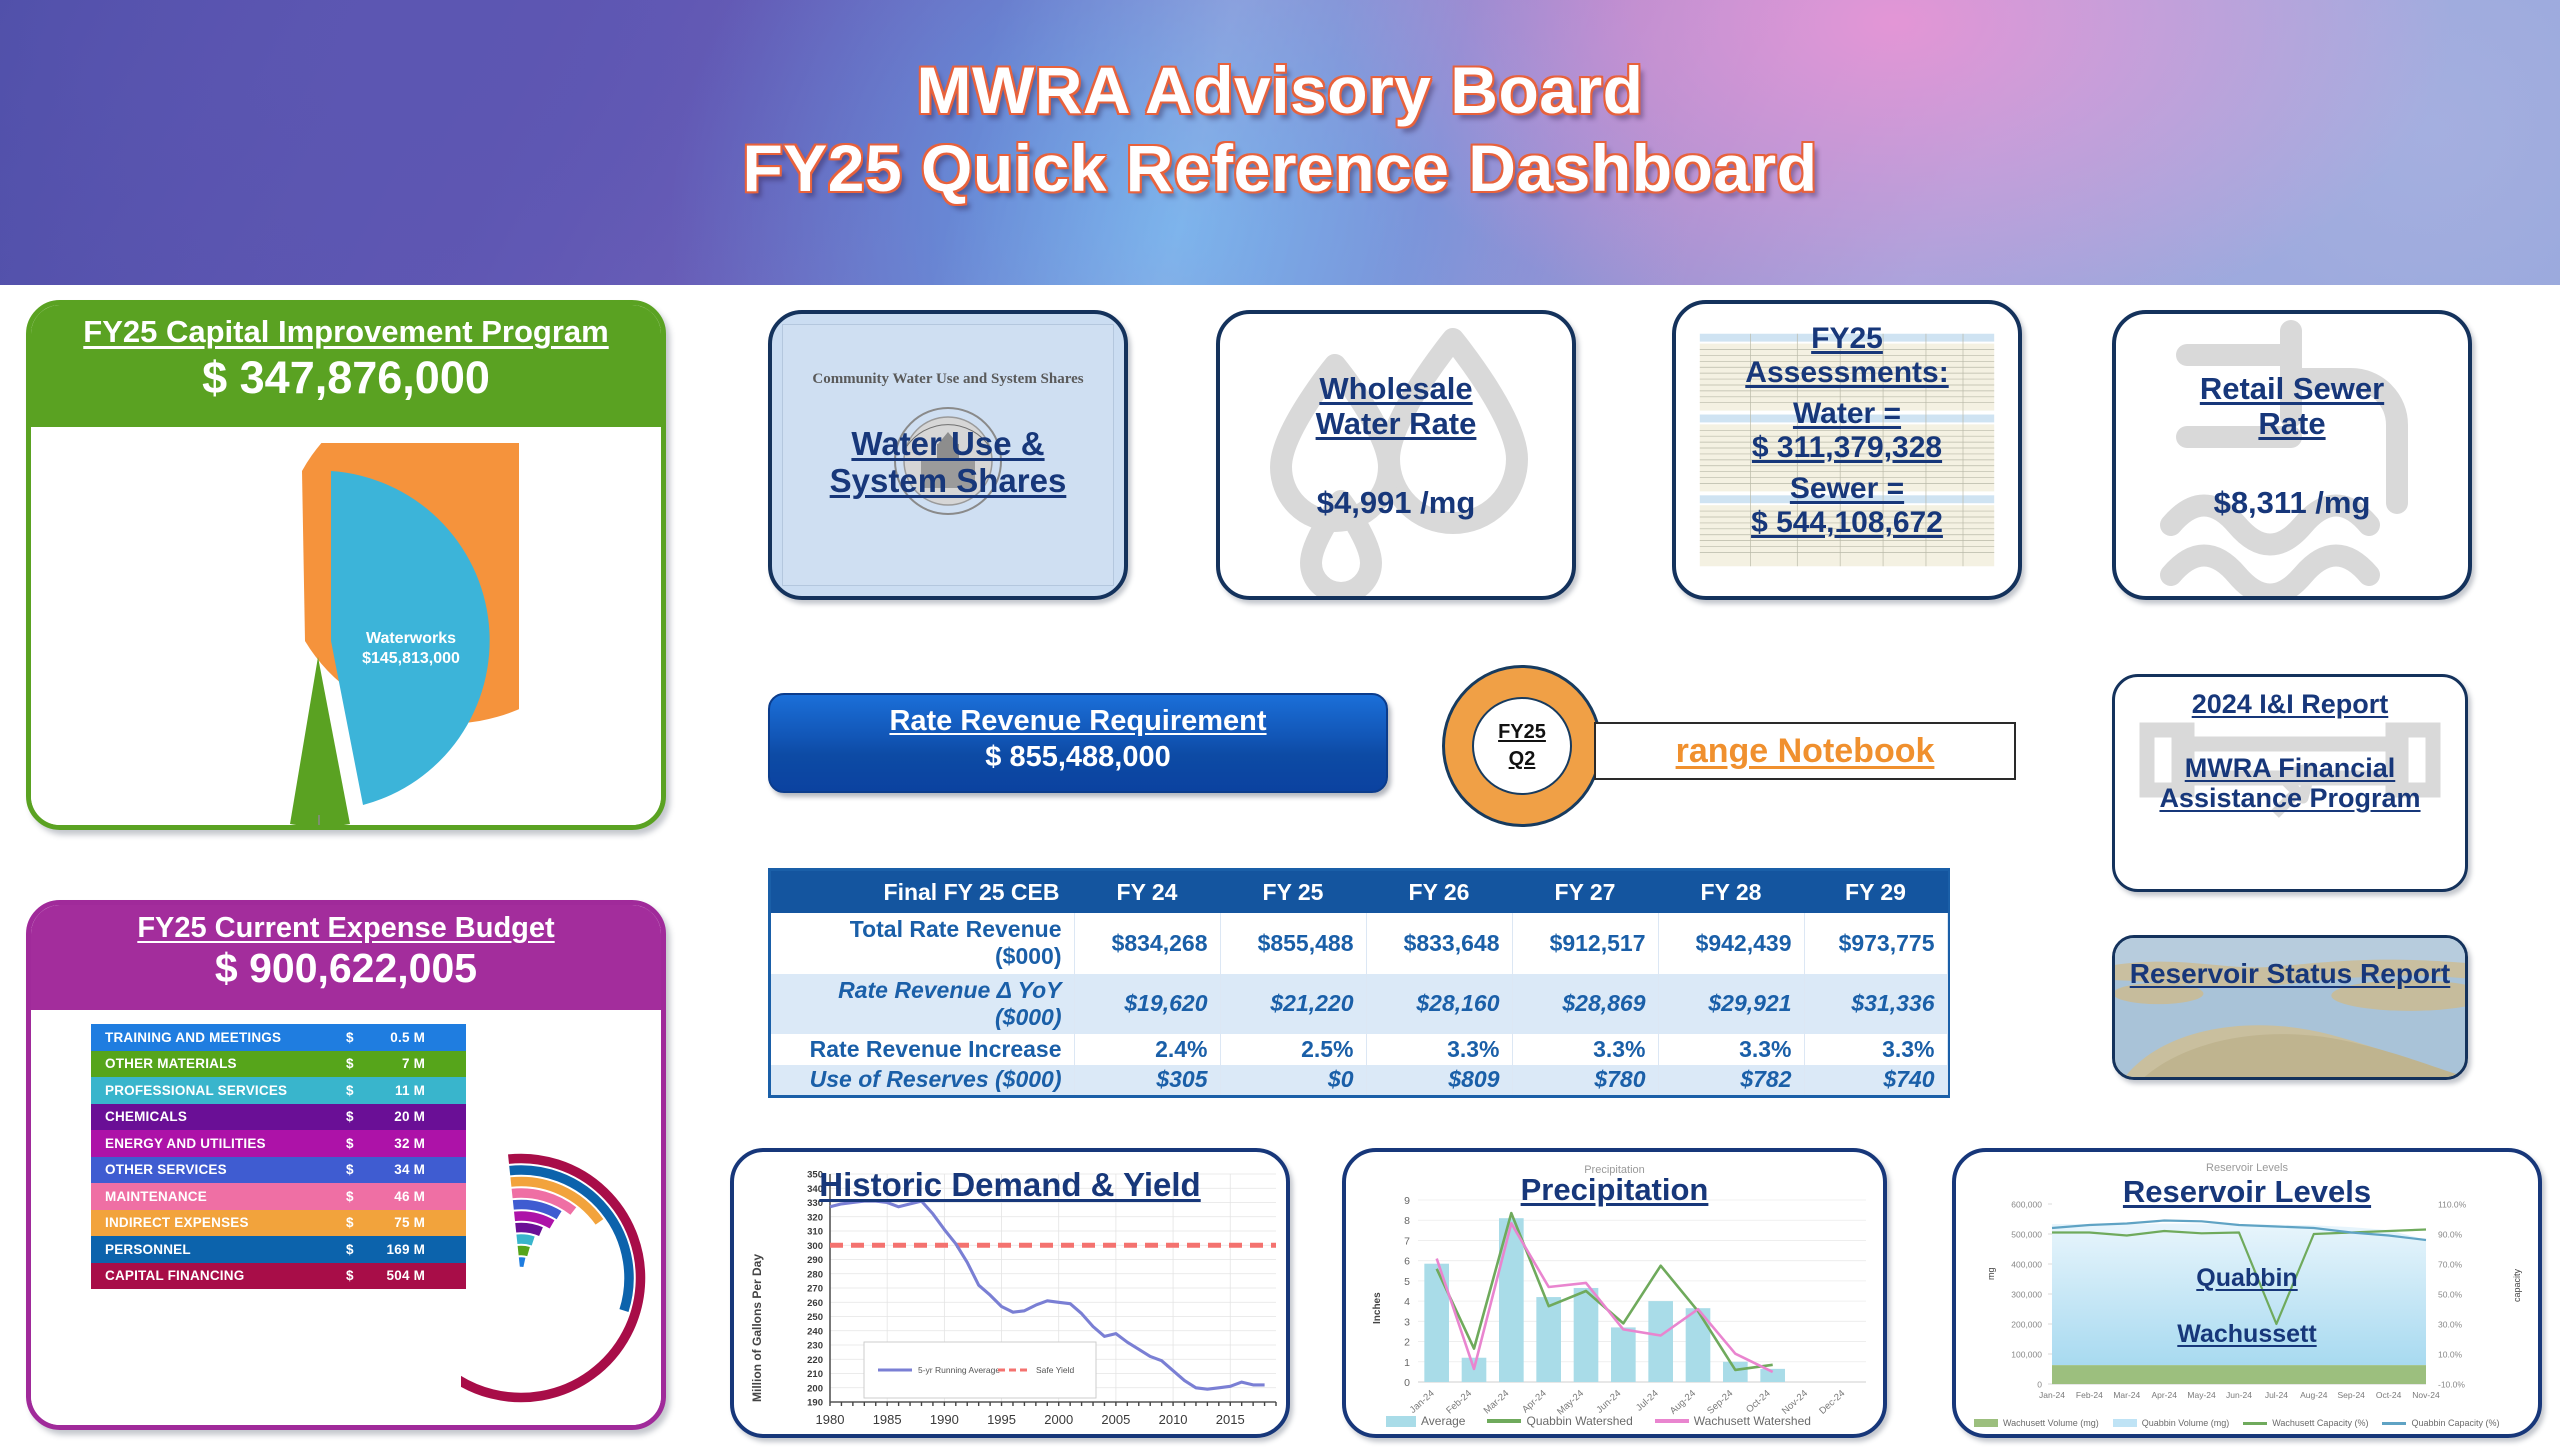  I want to click on svg-text: 290, so click(815, 1260).